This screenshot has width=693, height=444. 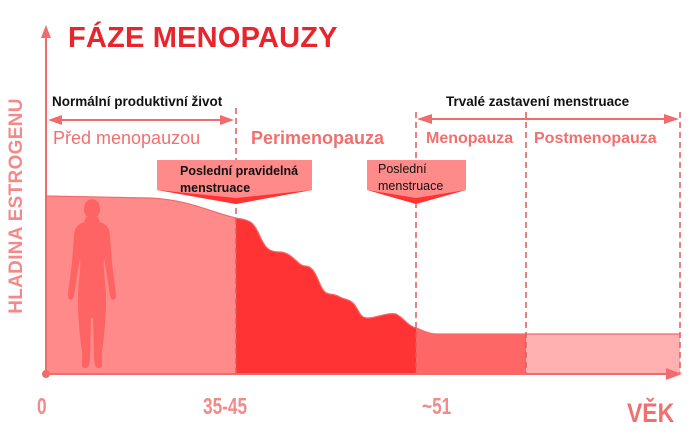 What do you see at coordinates (127, 138) in the screenshot?
I see `phase-label-premenopause: Před menopauzou` at bounding box center [127, 138].